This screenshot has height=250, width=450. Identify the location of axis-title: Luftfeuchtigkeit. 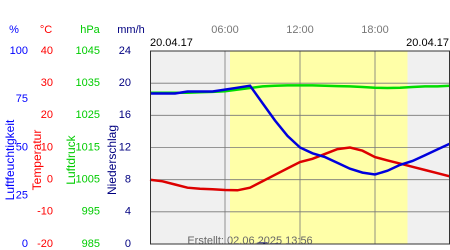
(10, 159).